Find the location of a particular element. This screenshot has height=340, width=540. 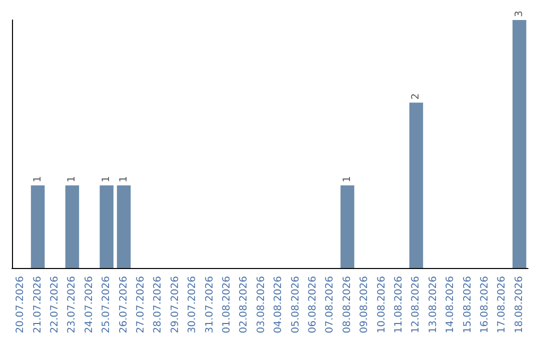

x-tick-label: 09.08.2026 is located at coordinates (364, 305).